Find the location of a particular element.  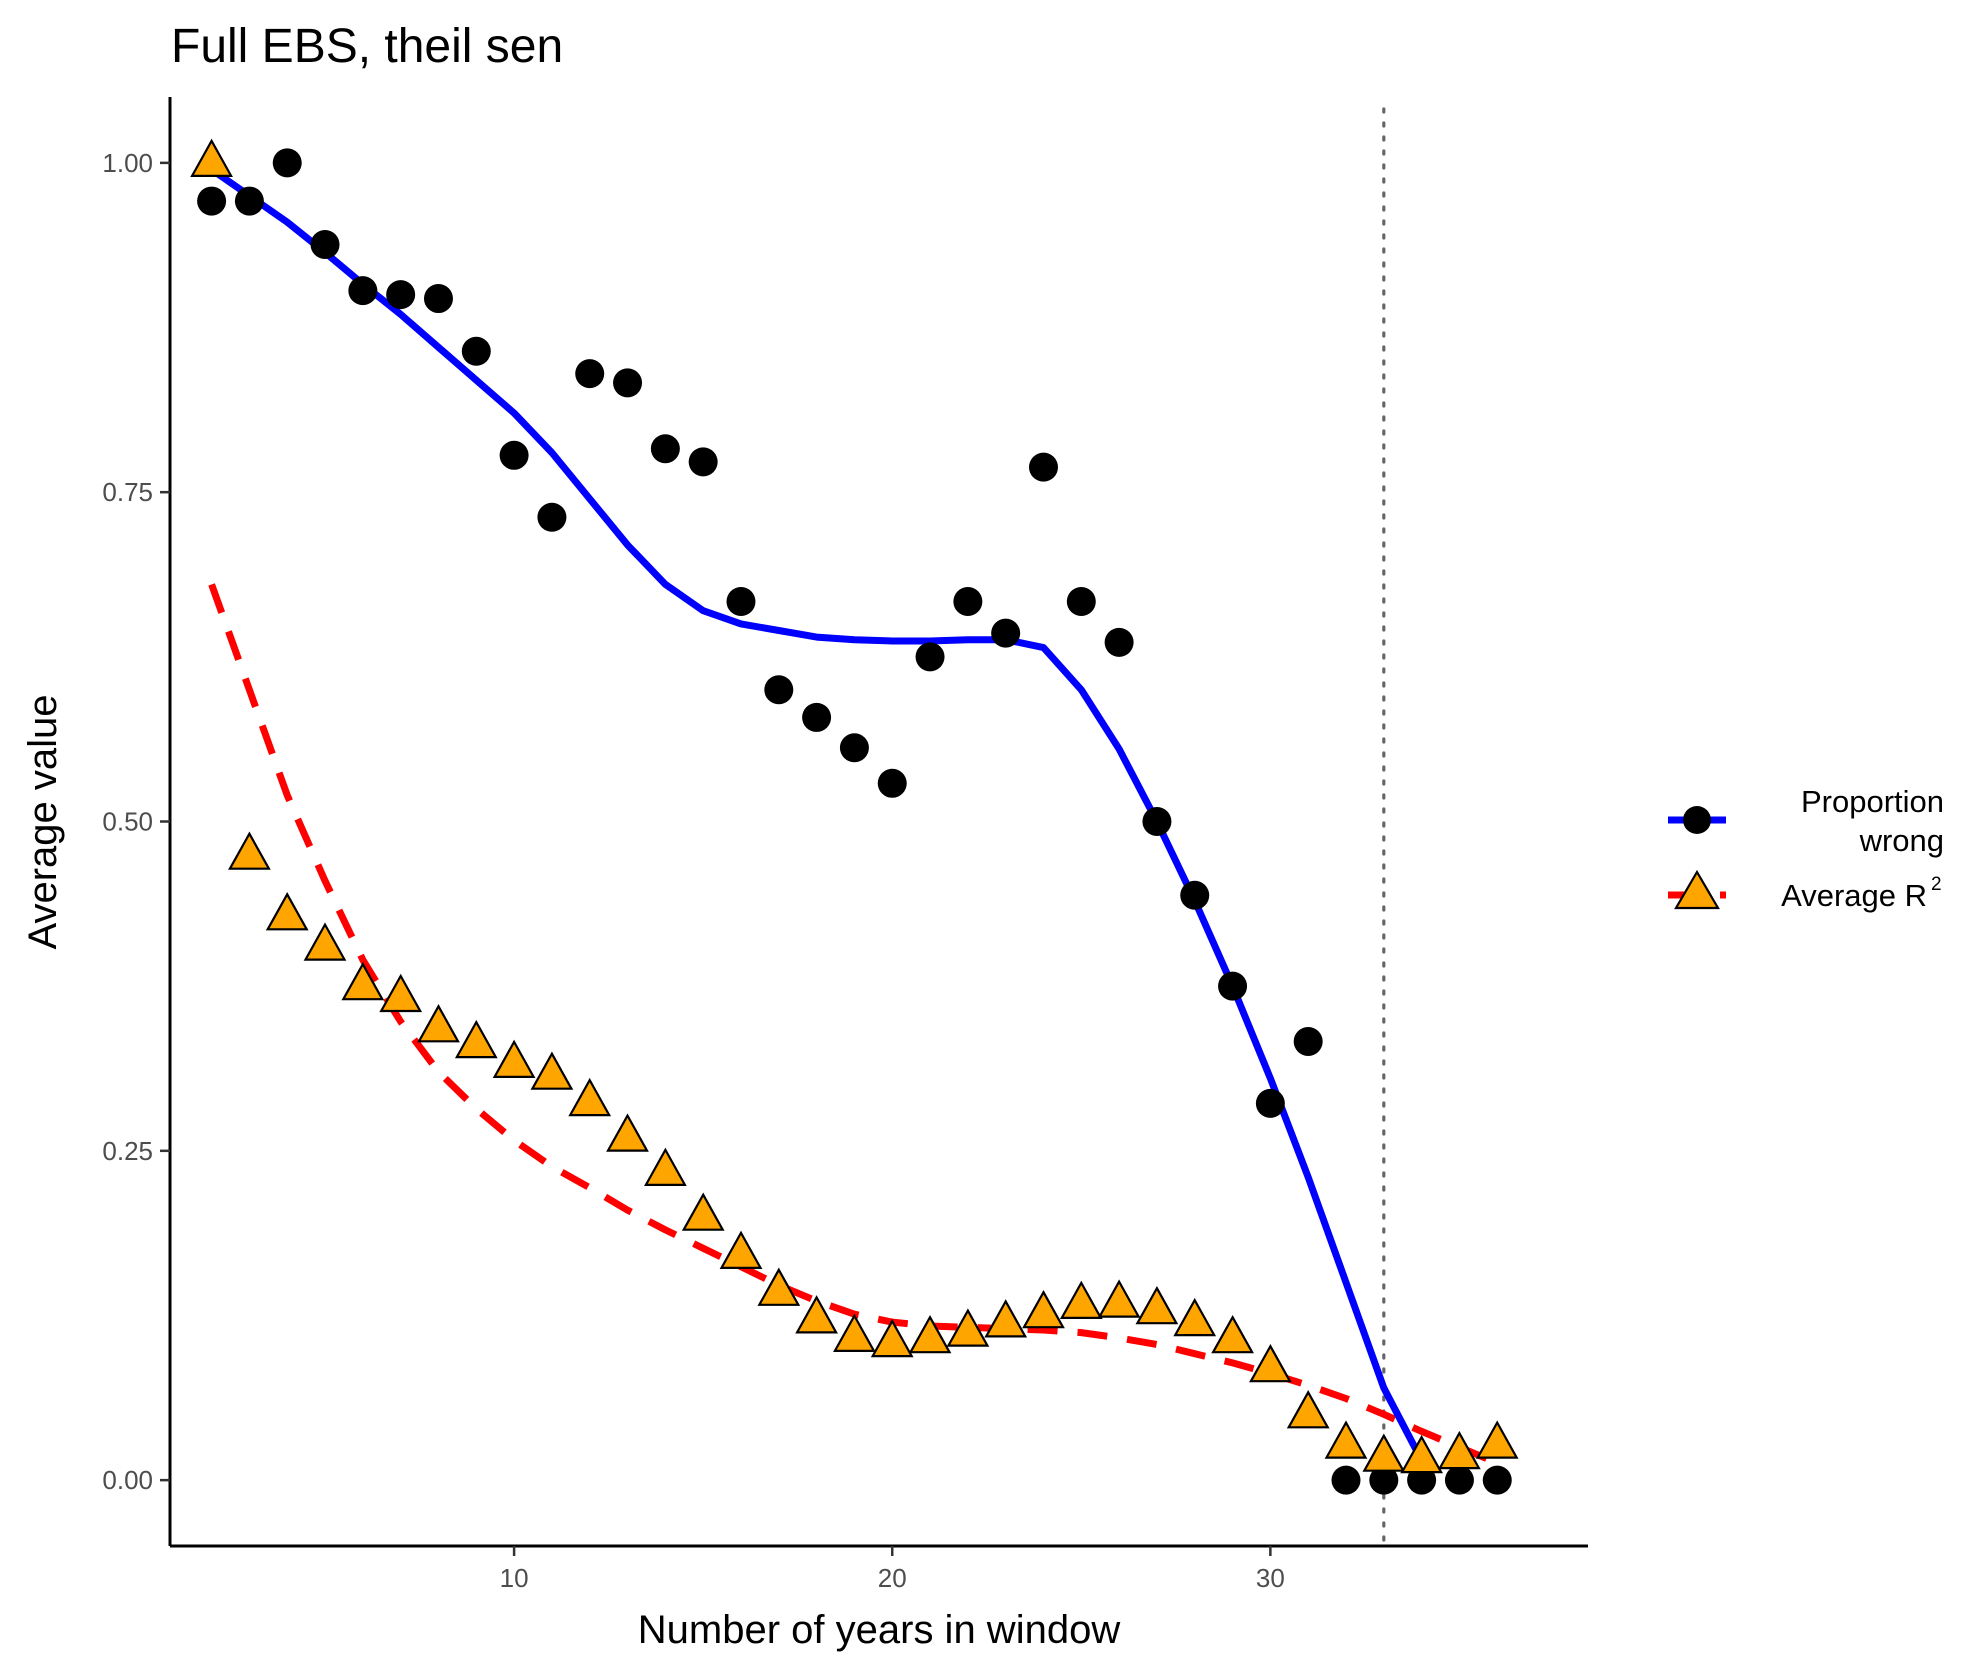

chart-title: Full EBS, theil sen is located at coordinates (367, 46).